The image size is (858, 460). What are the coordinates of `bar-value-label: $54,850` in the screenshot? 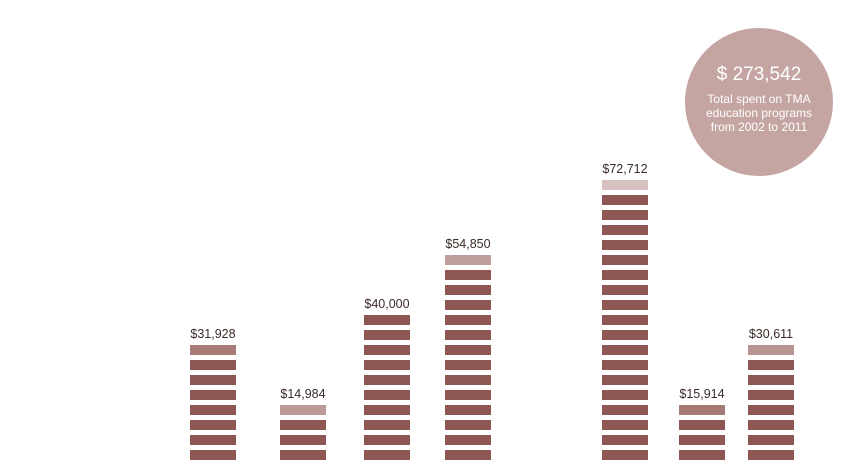 It's located at (467, 244).